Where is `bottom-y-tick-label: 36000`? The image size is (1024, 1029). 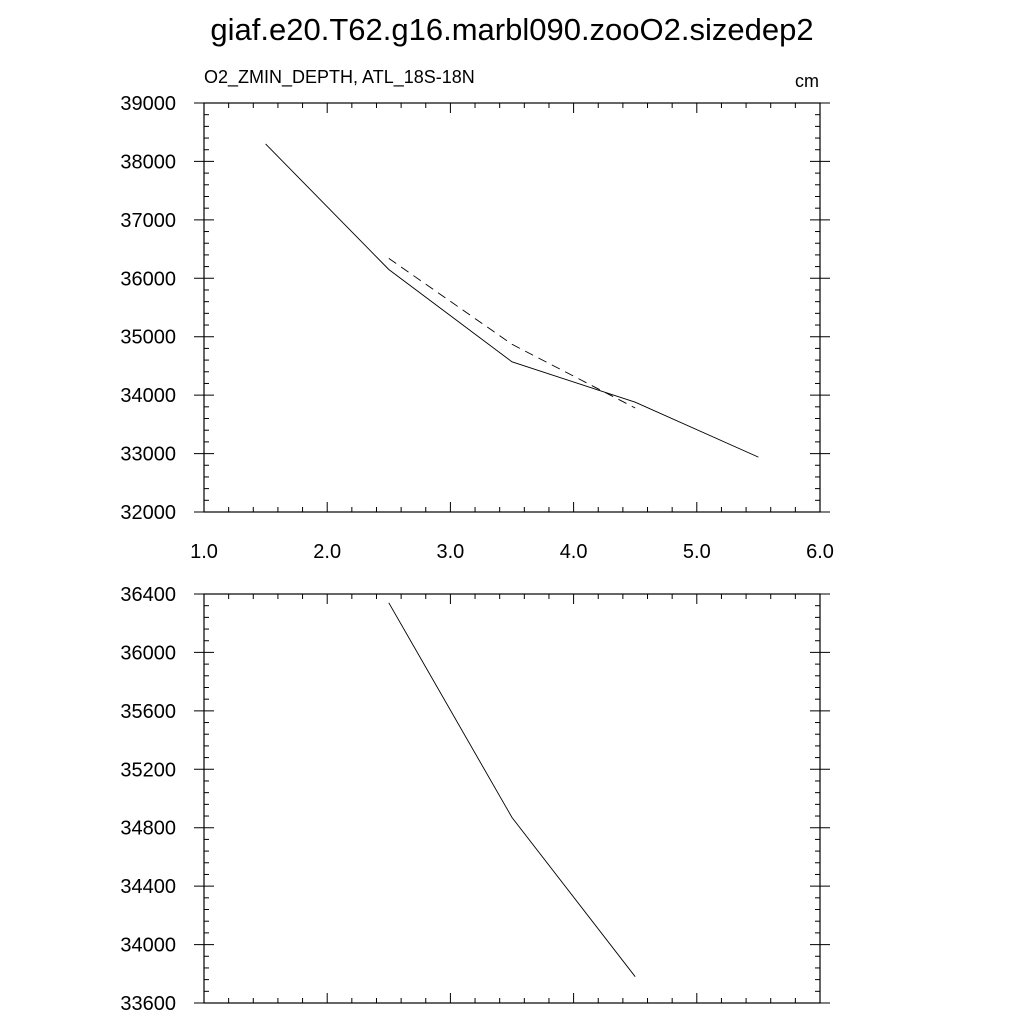 bottom-y-tick-label: 36000 is located at coordinates (148, 653).